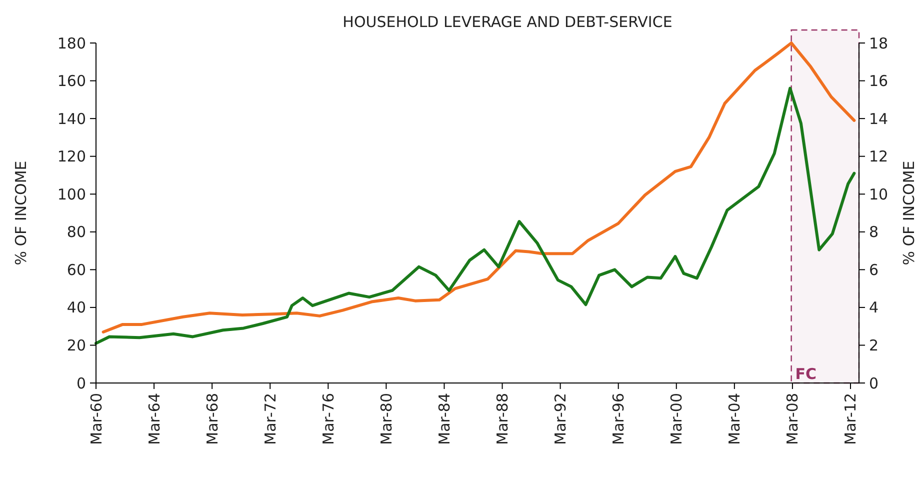  What do you see at coordinates (507, 22) in the screenshot?
I see `chart-title: HOUSEHOLD LEVERAGE AND DEBT-SERVICE` at bounding box center [507, 22].